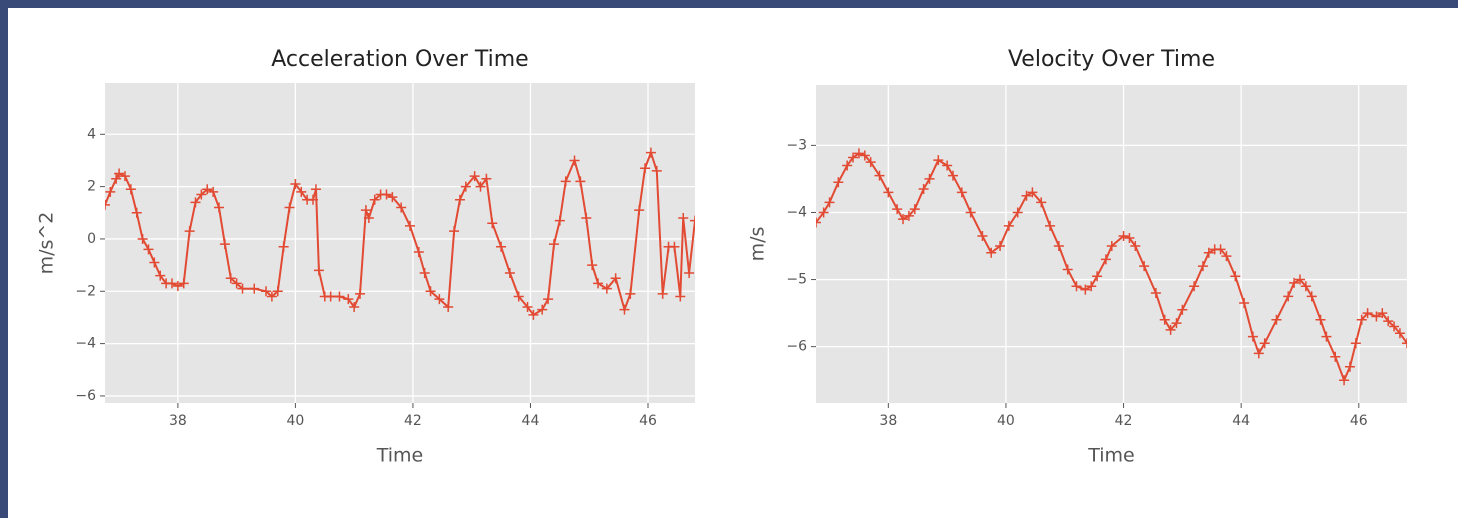 This screenshot has height=518, width=1458. What do you see at coordinates (399, 59) in the screenshot?
I see `chart-title: Acceleration Over Time` at bounding box center [399, 59].